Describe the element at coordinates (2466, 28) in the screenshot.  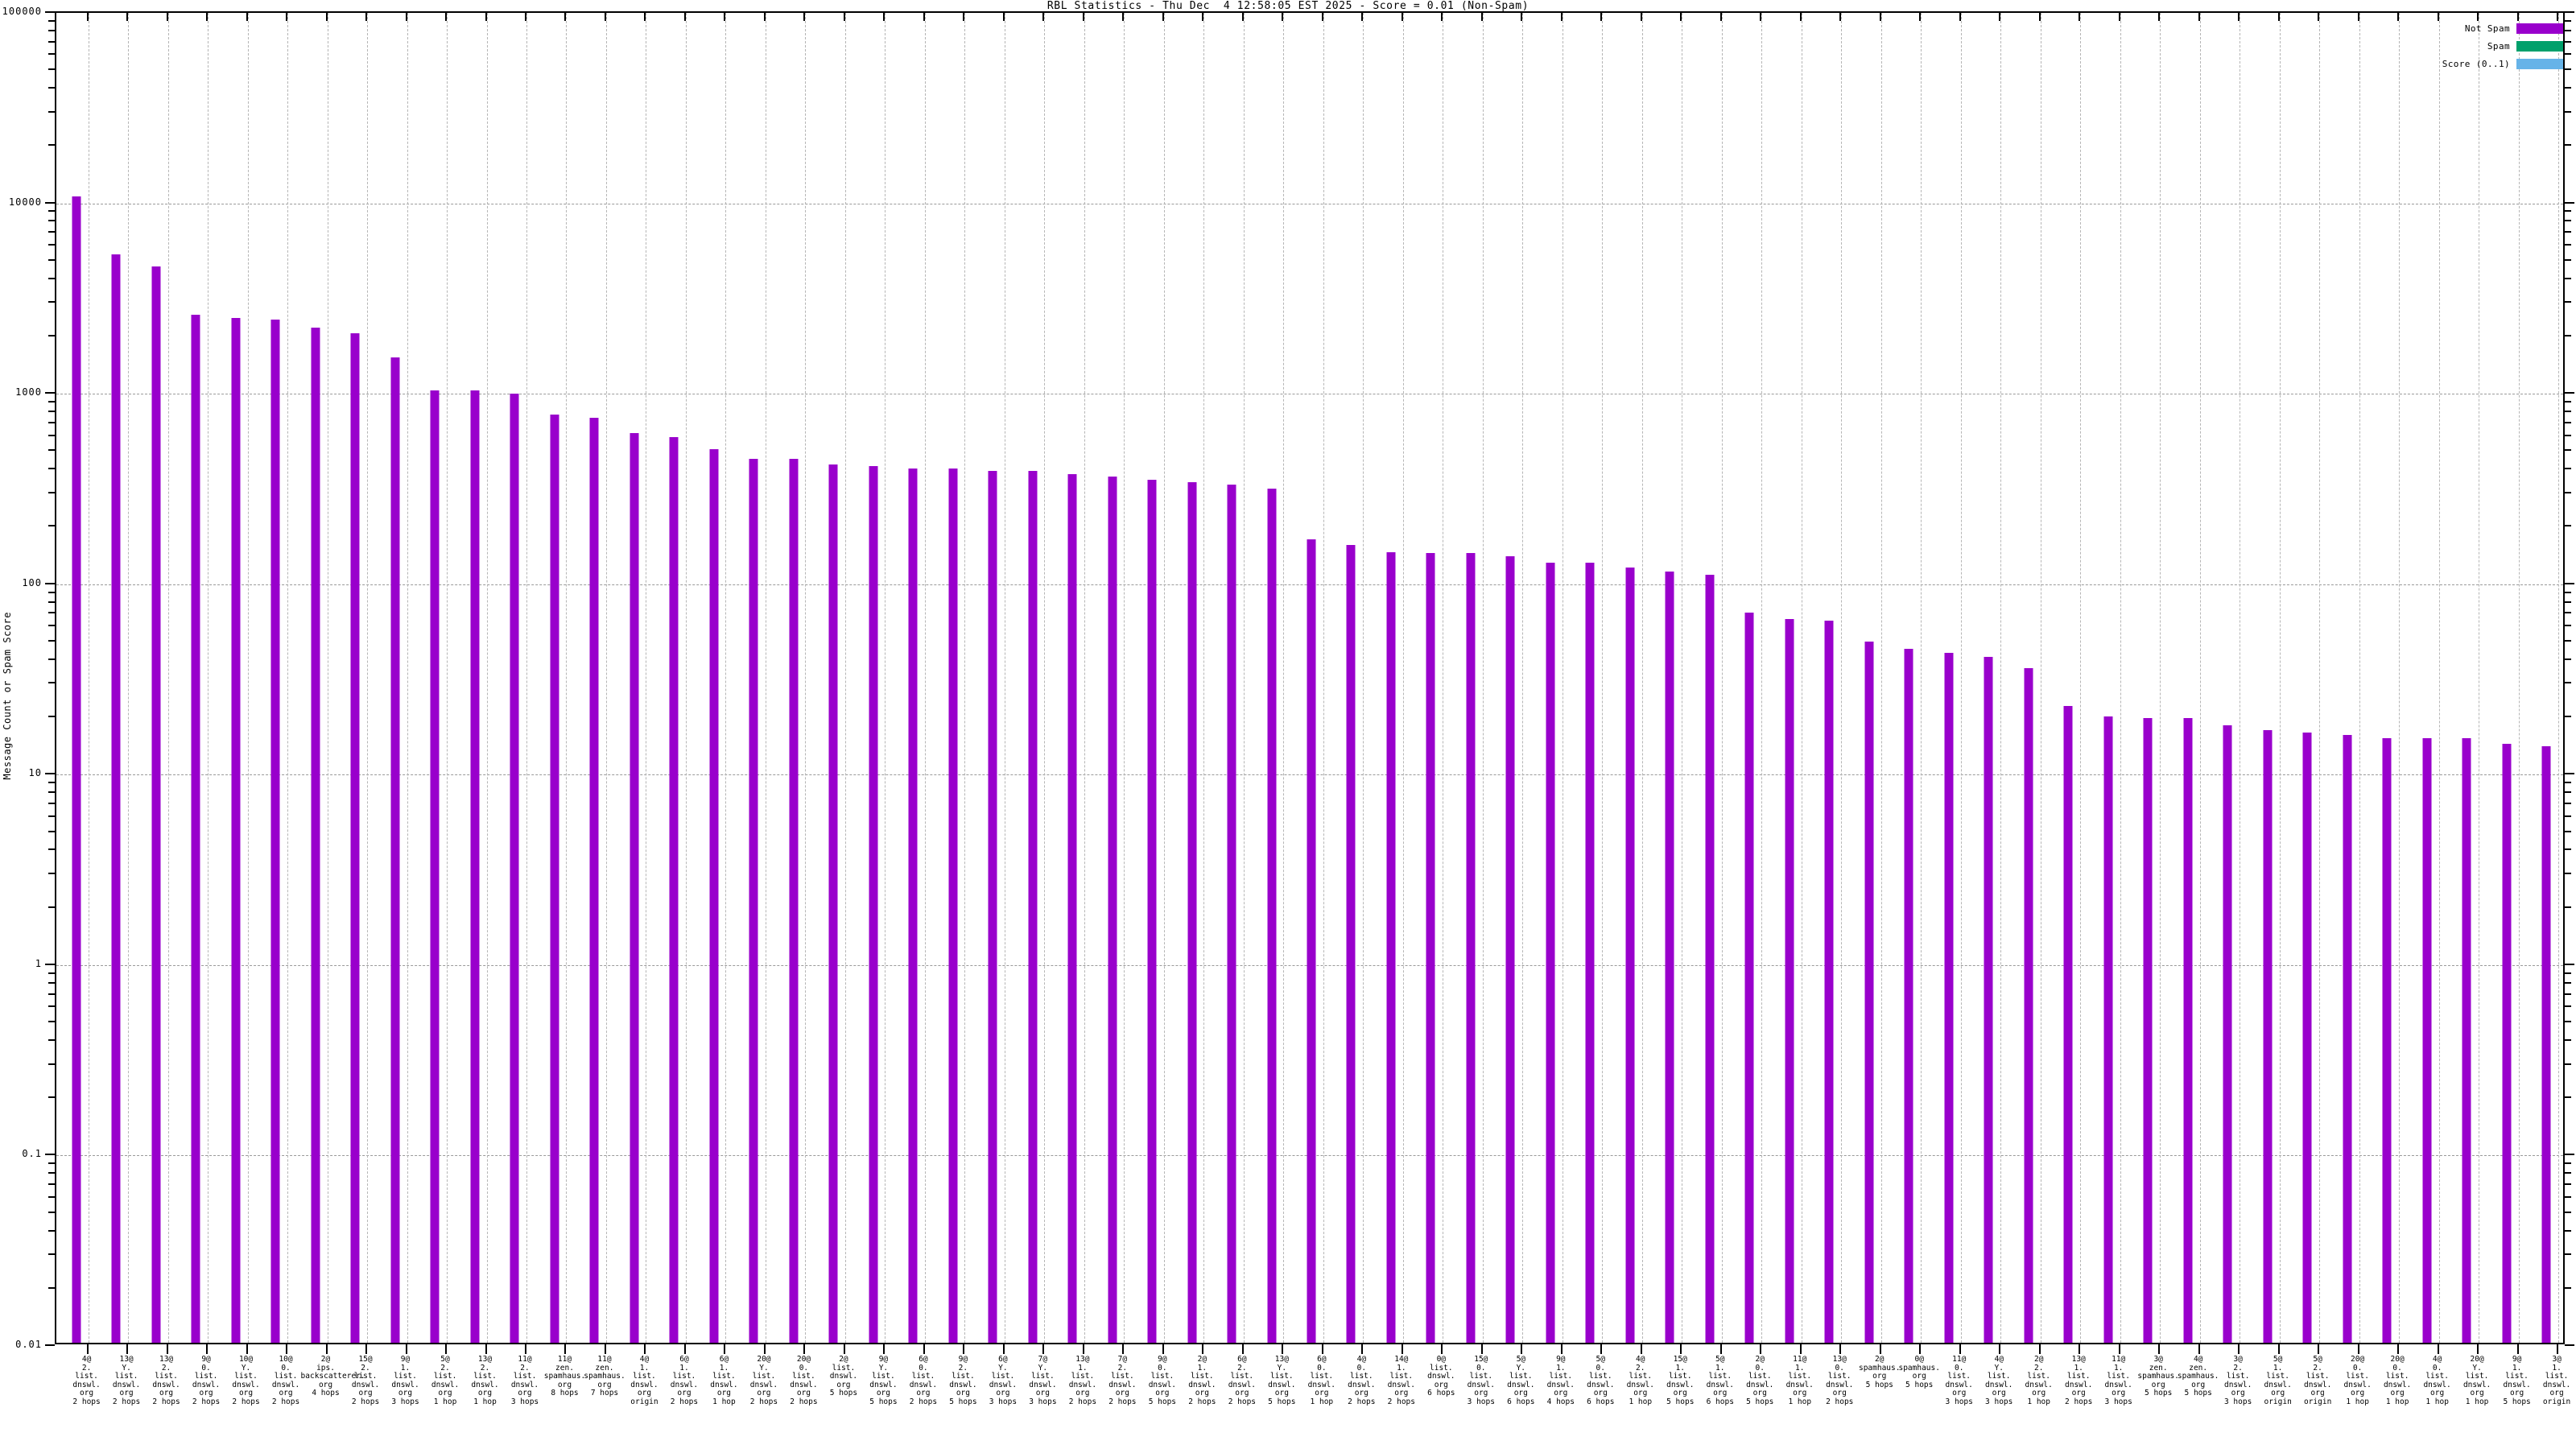
I see `legend-item: Not Spam` at that location.